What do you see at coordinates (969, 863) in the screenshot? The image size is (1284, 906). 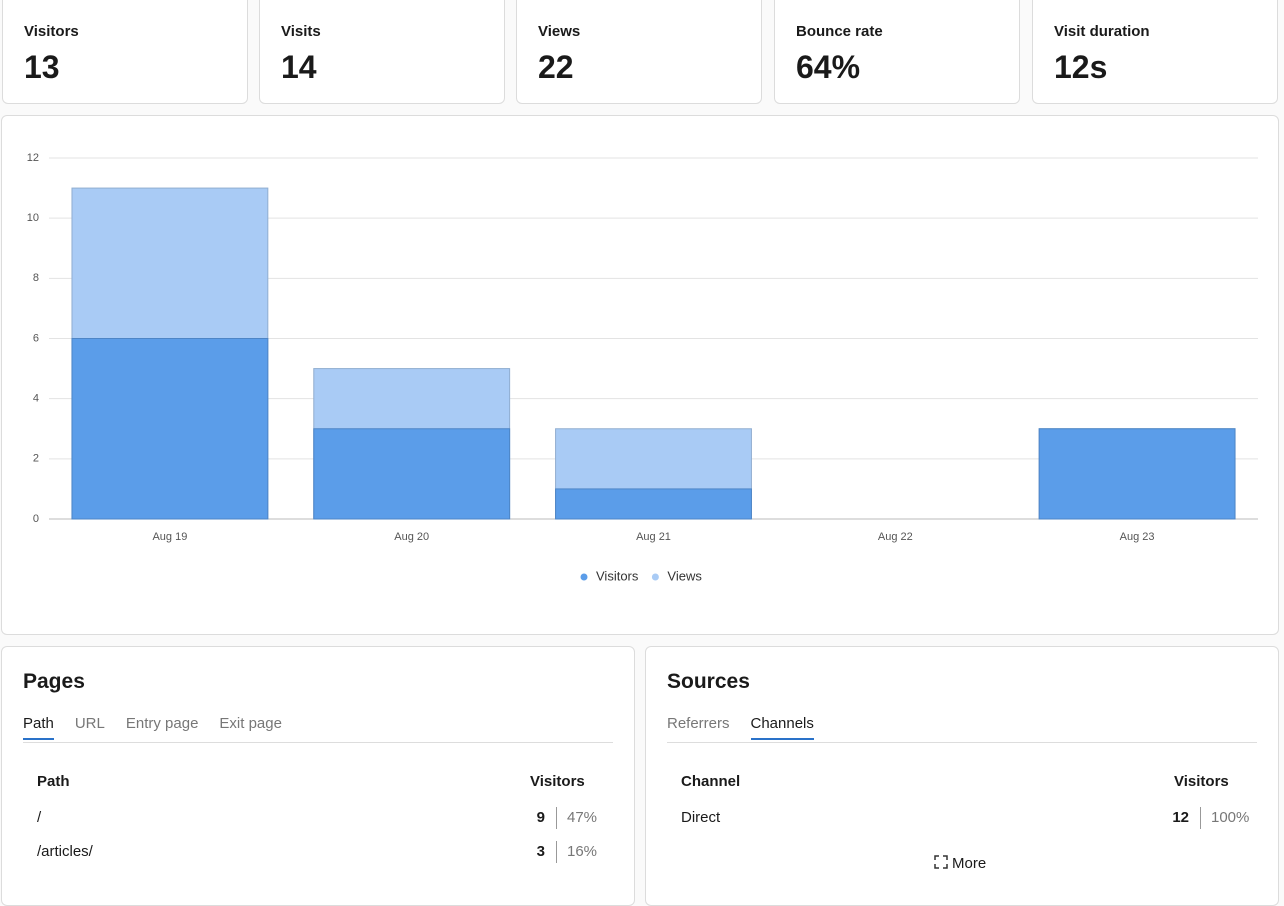 I see `more-label: More` at bounding box center [969, 863].